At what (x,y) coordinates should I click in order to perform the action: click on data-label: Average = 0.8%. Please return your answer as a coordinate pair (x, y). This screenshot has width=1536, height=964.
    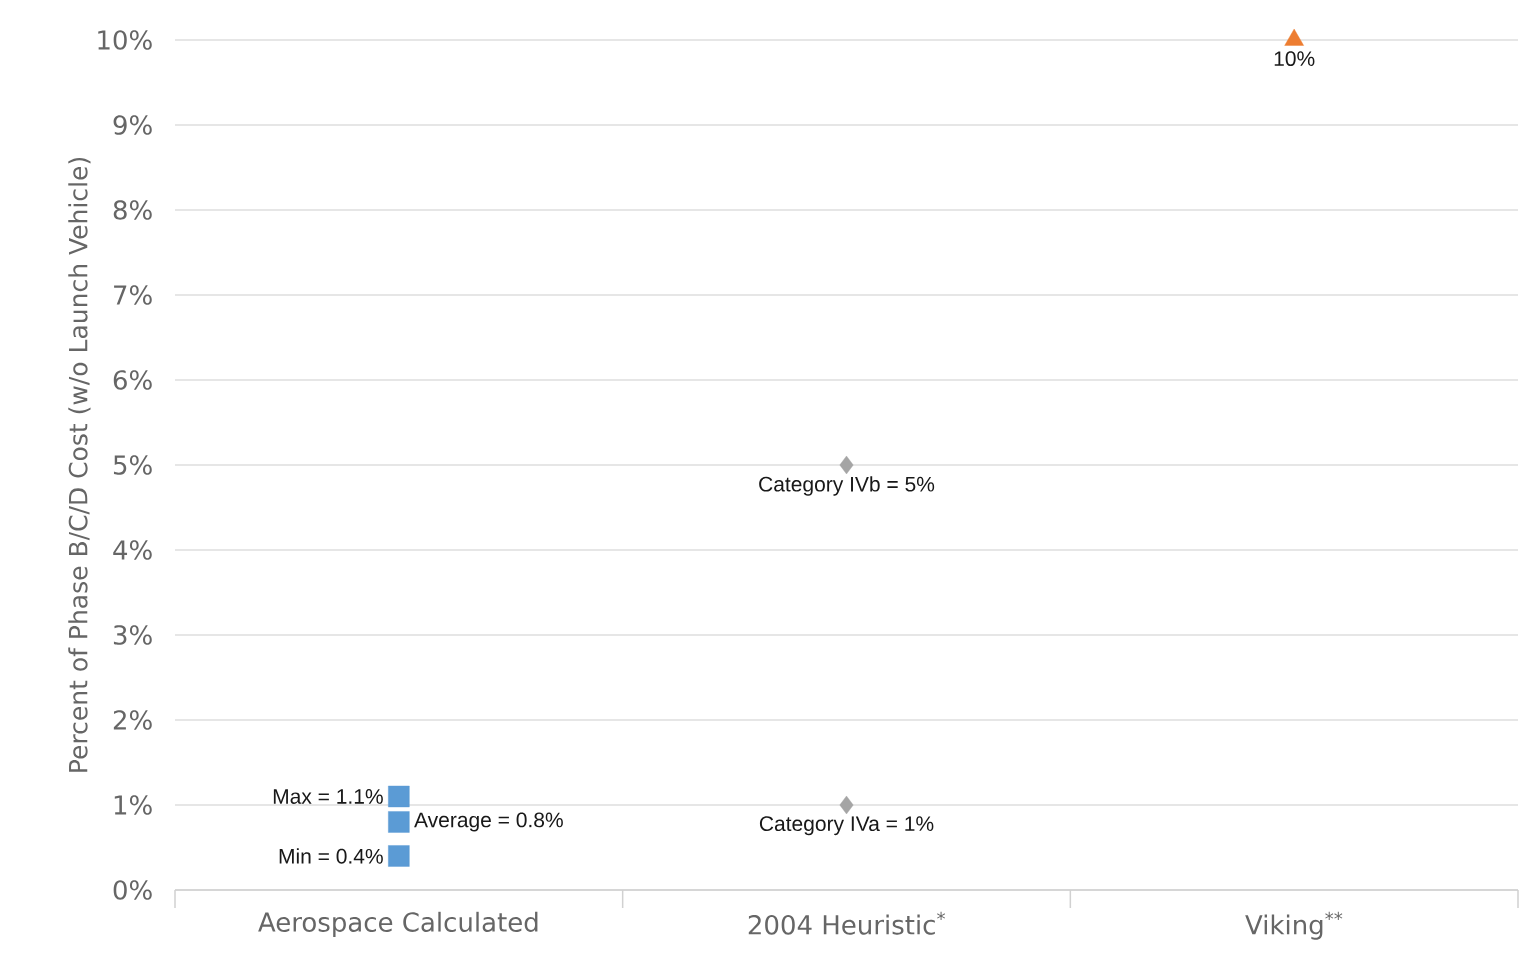
    Looking at the image, I should click on (488, 822).